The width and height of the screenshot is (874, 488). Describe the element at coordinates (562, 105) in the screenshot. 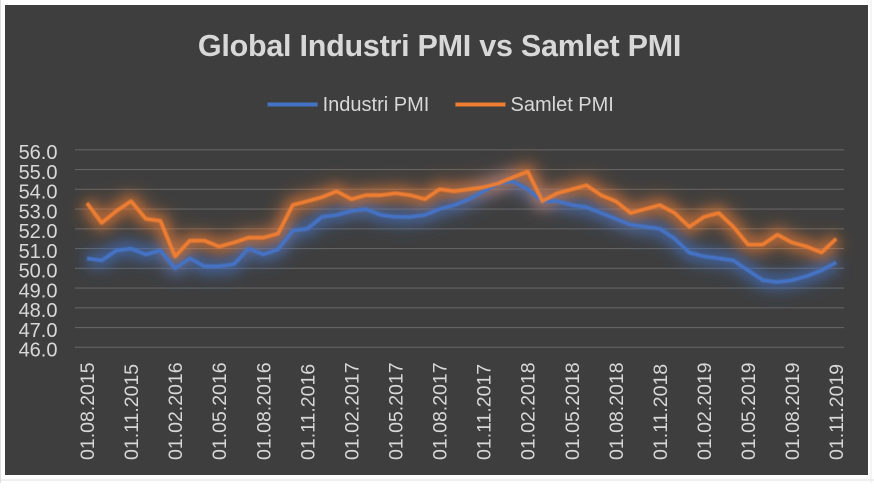

I see `svg-text: Samlet PMI` at that location.